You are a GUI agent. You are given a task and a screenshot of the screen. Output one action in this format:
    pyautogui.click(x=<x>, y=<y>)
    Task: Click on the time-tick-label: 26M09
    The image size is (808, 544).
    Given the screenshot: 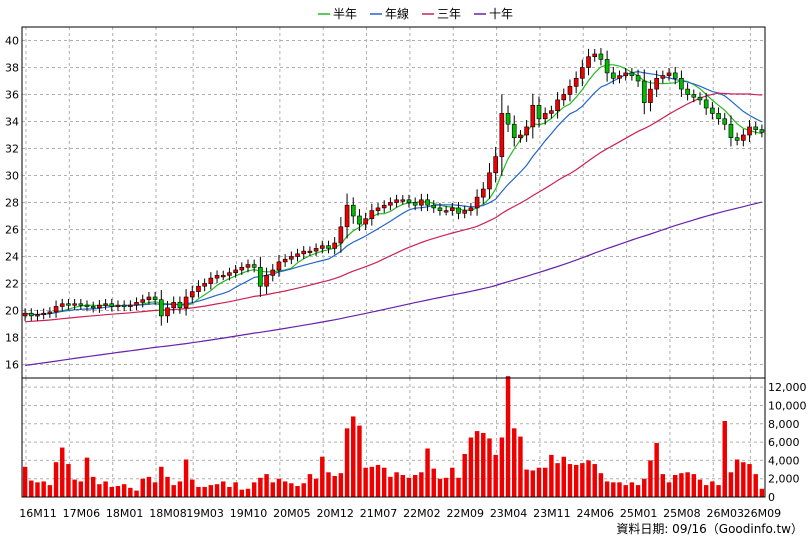 What is the action you would take?
    pyautogui.click(x=763, y=513)
    